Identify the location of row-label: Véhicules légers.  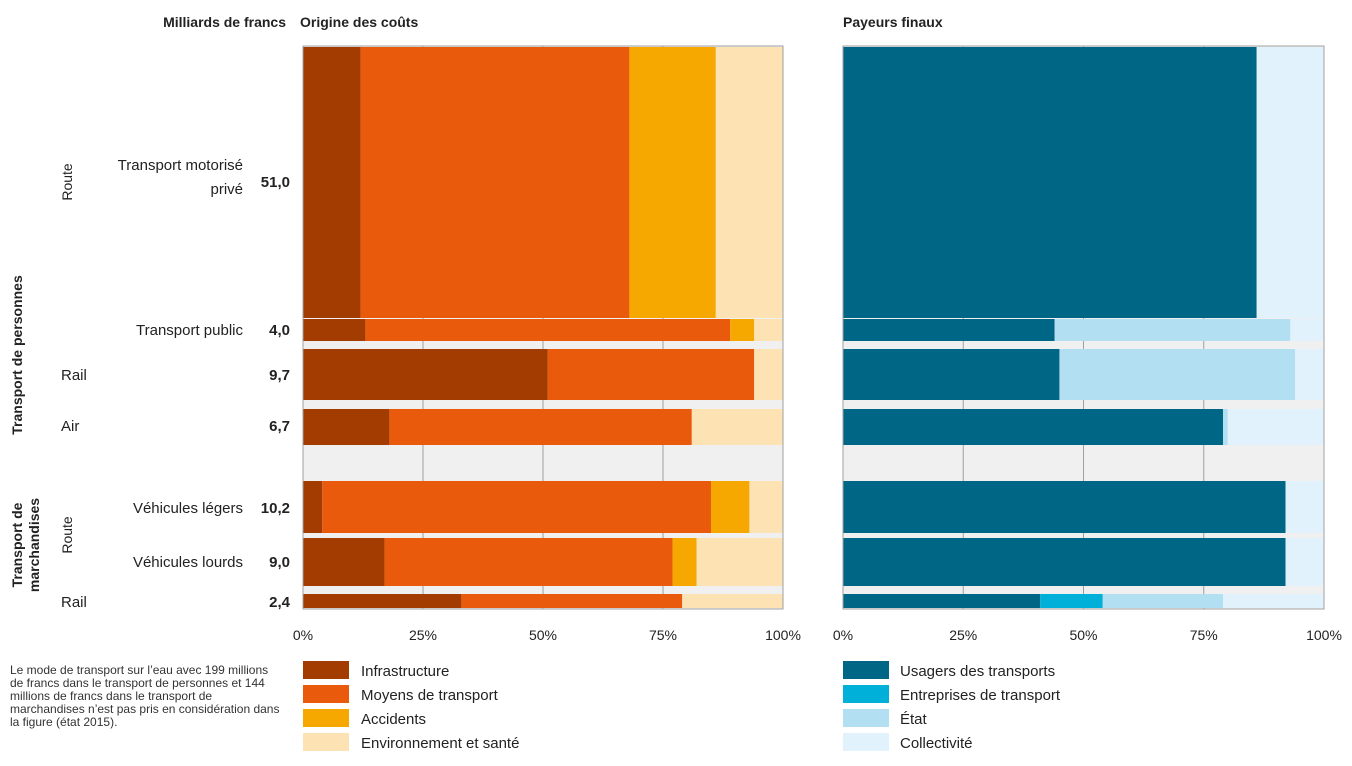
(188, 508).